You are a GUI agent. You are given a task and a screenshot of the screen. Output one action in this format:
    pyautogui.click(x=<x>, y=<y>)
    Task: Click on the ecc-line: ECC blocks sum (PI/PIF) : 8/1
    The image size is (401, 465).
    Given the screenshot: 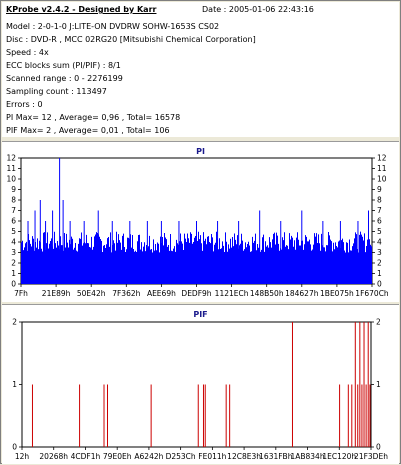 What is the action you would take?
    pyautogui.click(x=63, y=65)
    